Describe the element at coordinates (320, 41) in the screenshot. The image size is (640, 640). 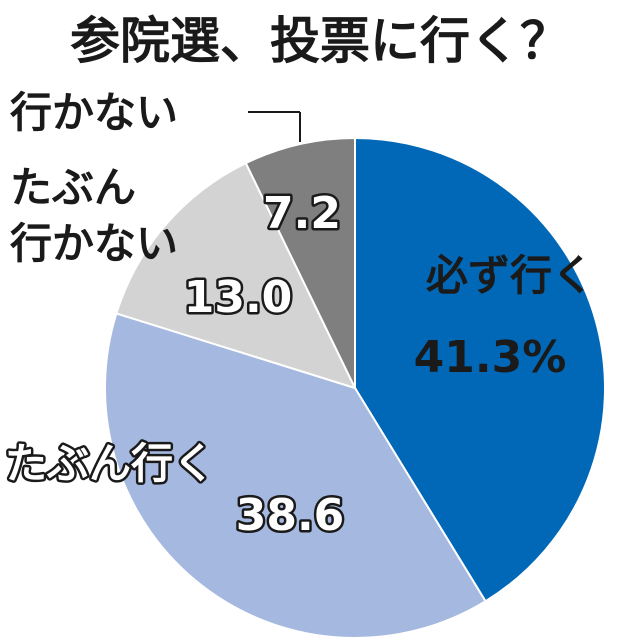
I see `chart-title: 参院選、投票に行く？` at that location.